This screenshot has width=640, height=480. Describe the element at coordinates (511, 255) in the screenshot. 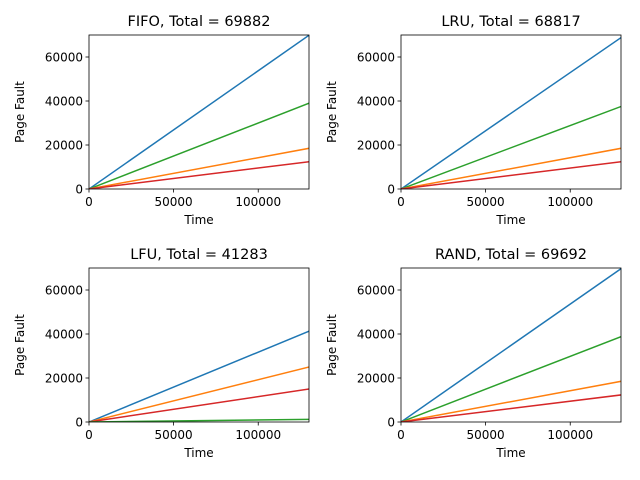

I see `chart-title: RAND, Total = 69692` at that location.